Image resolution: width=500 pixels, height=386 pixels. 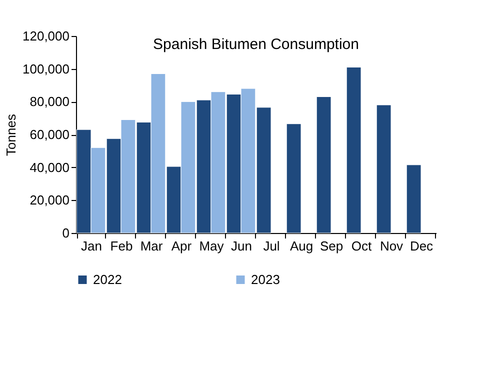 What do you see at coordinates (46, 68) in the screenshot?
I see `y-tick-label: 100,000` at bounding box center [46, 68].